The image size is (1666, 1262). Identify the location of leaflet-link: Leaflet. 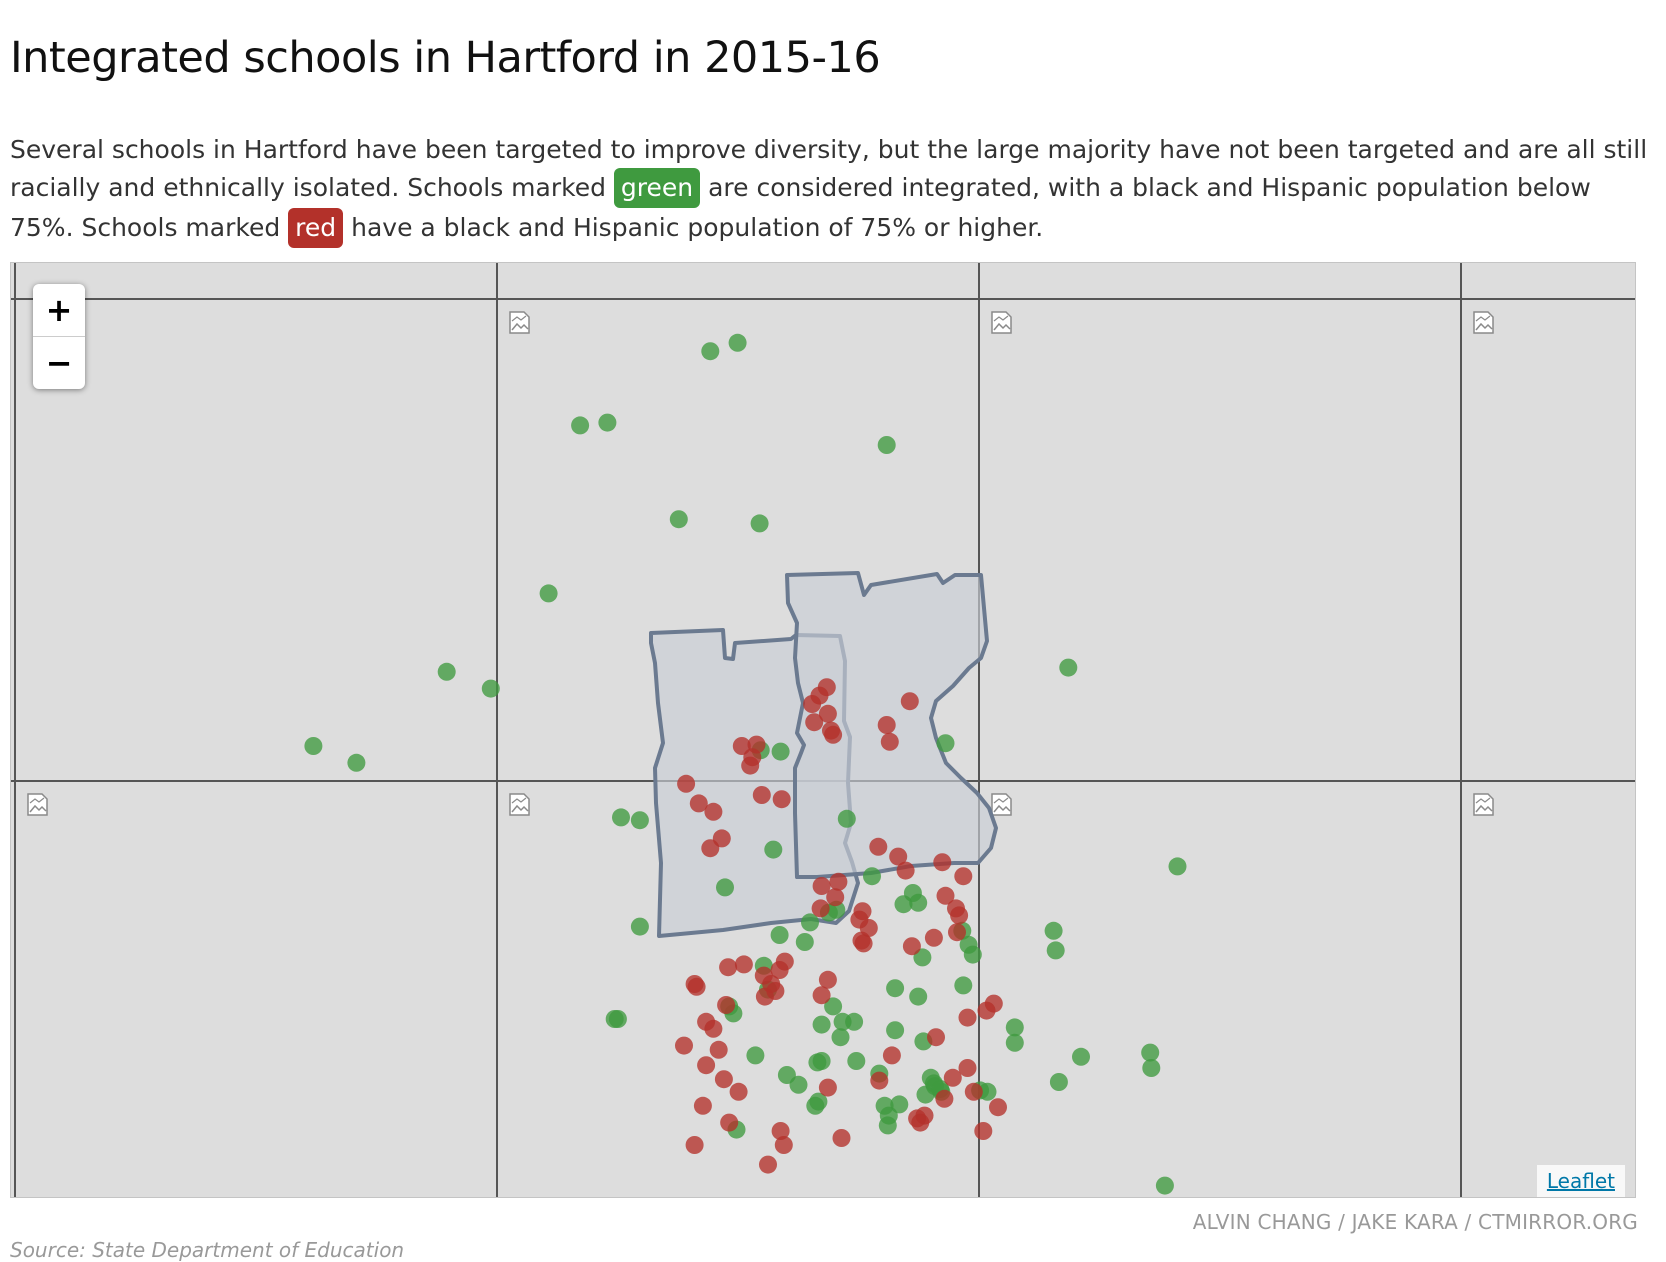
(1580, 1181).